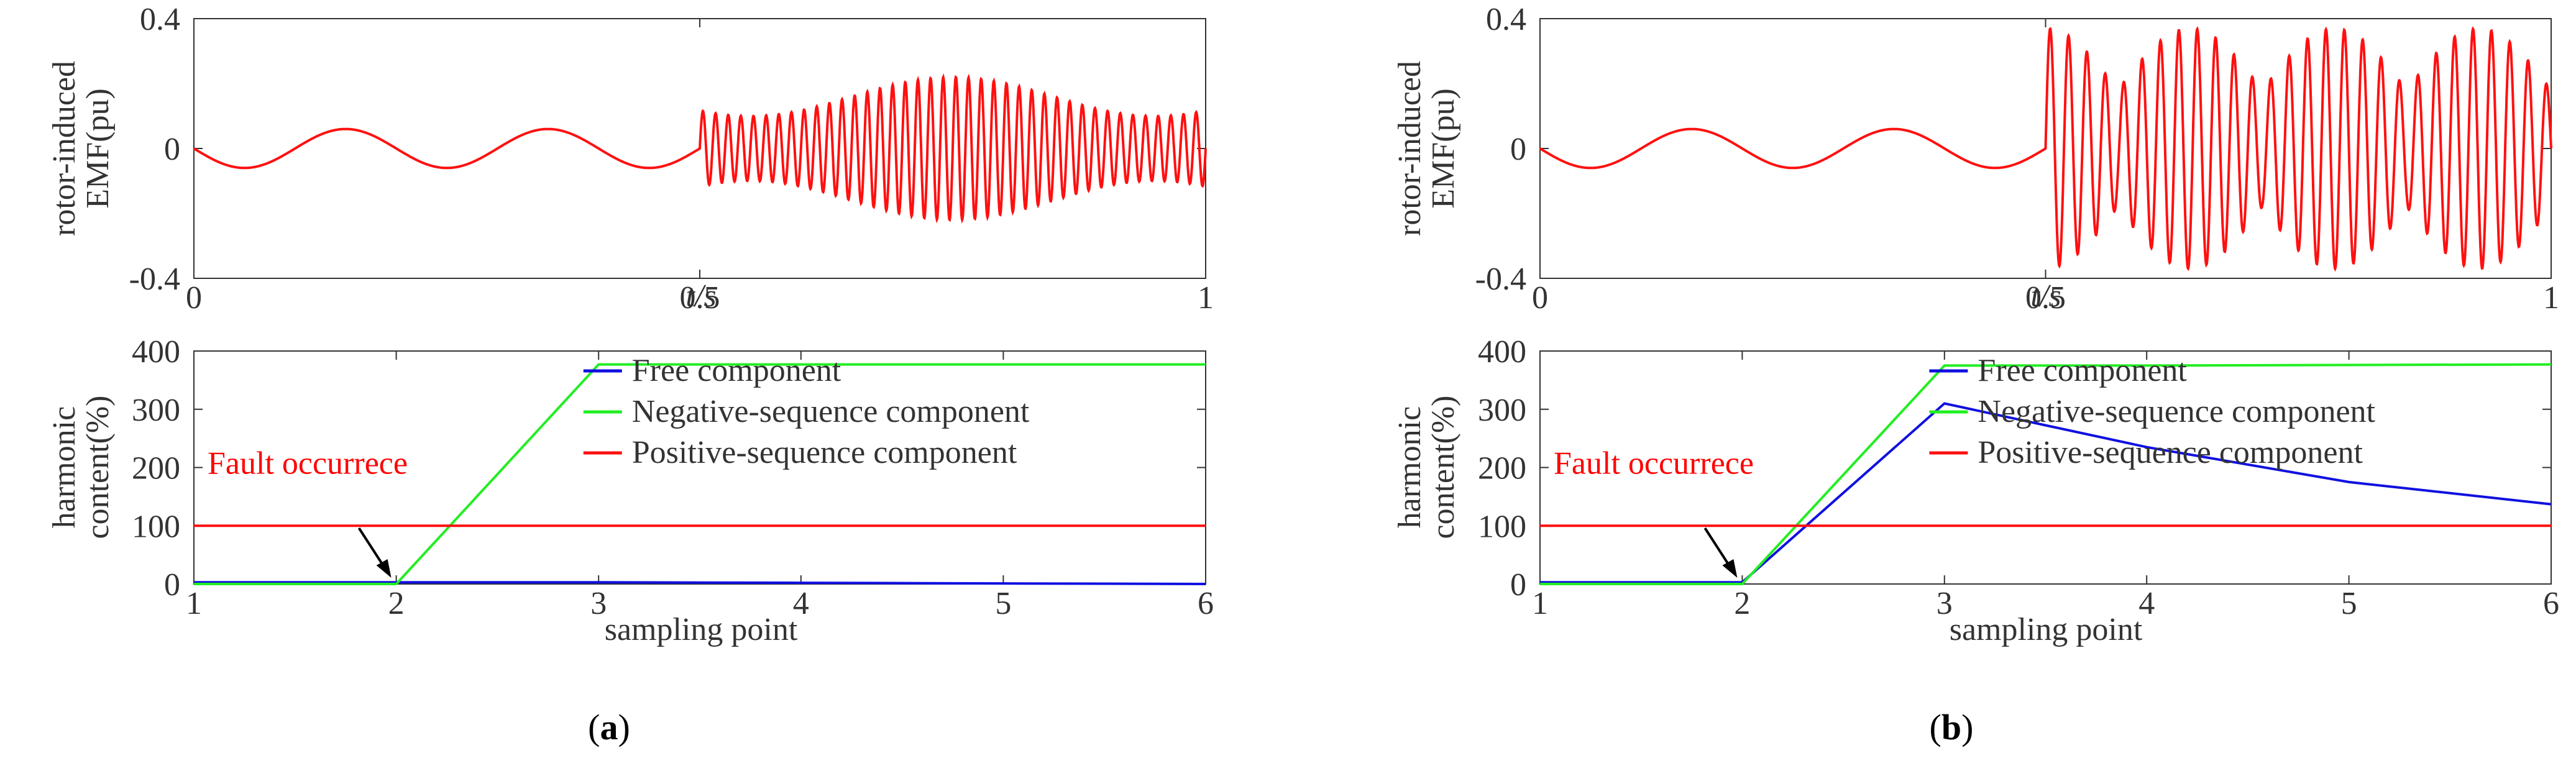  Describe the element at coordinates (609, 727) in the screenshot. I see `caption-a: (a)` at that location.